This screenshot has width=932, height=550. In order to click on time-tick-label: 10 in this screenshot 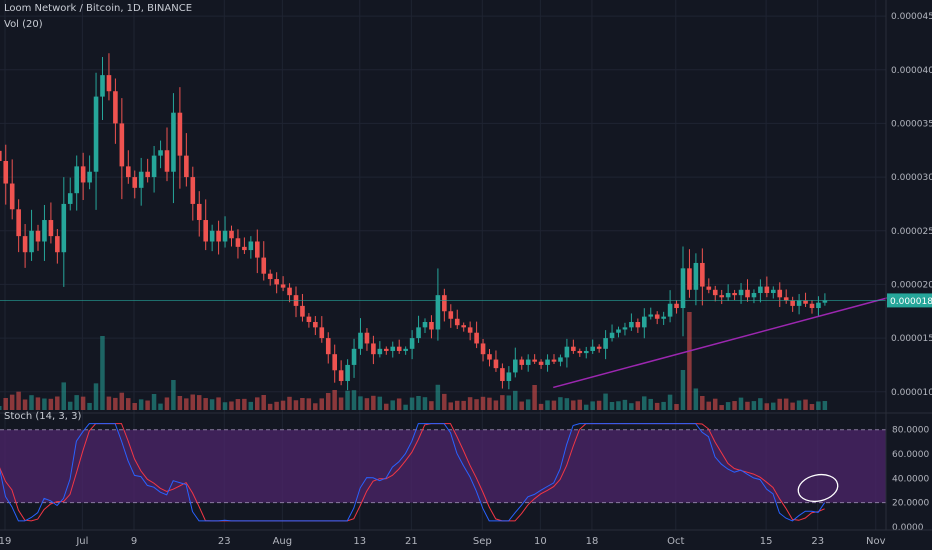, I will do `click(540, 541)`.